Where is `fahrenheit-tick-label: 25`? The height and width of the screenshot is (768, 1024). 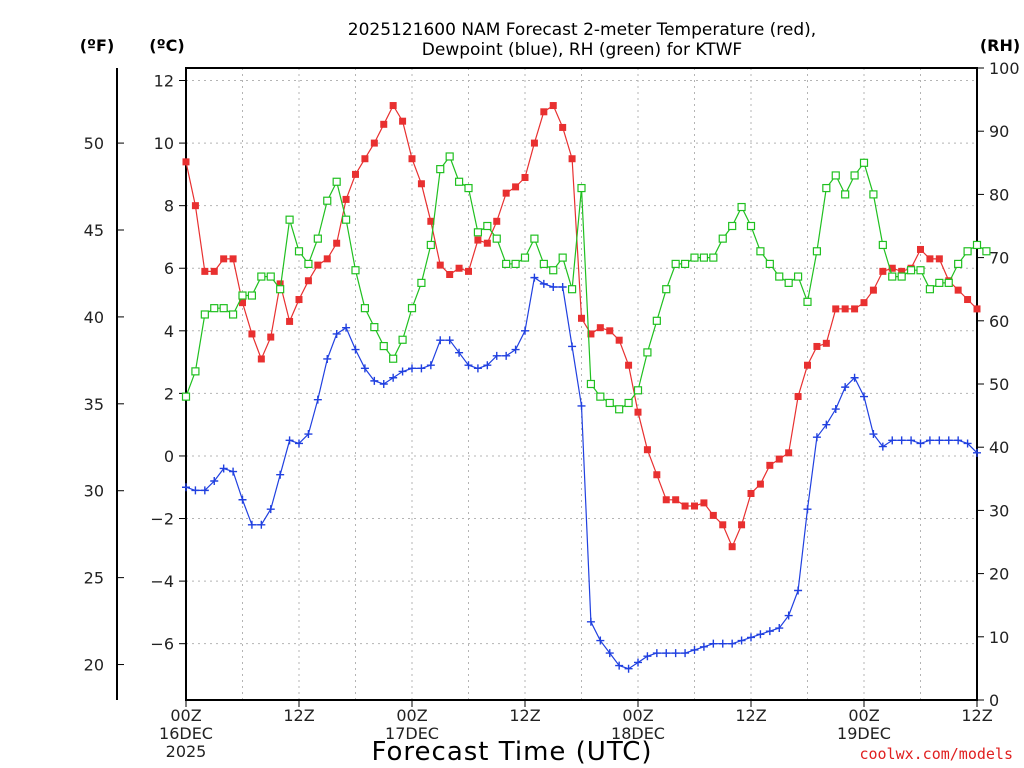
fahrenheit-tick-label: 25 is located at coordinates (94, 578).